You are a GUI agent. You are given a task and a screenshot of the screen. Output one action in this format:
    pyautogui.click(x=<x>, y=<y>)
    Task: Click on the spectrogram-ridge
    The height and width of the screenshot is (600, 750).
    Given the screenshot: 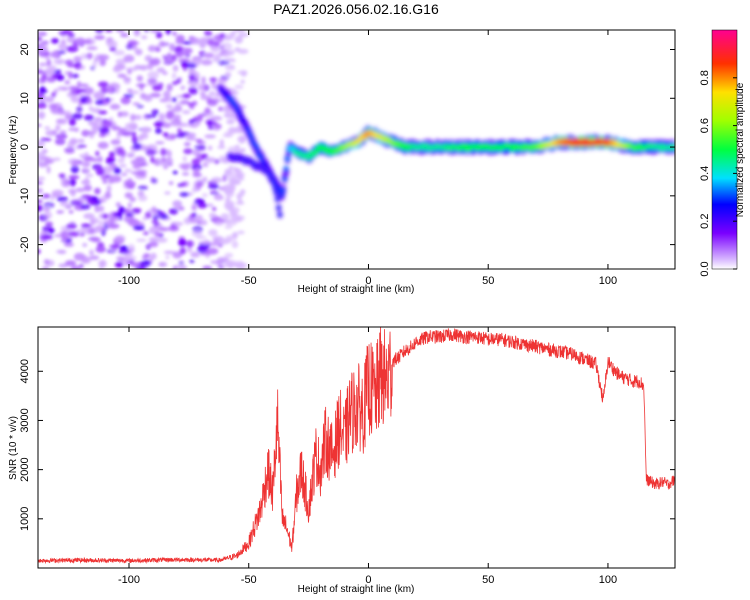 What is the action you would take?
    pyautogui.click(x=445, y=151)
    